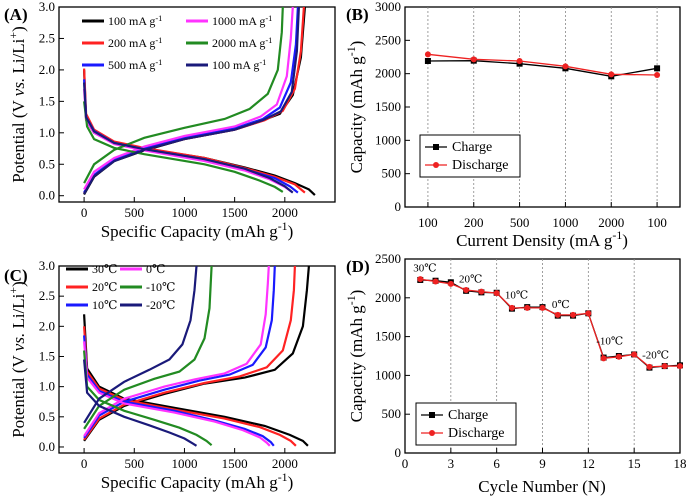  Describe the element at coordinates (611, 222) in the screenshot. I see `panel-b-xtick-label: 2000` at that location.